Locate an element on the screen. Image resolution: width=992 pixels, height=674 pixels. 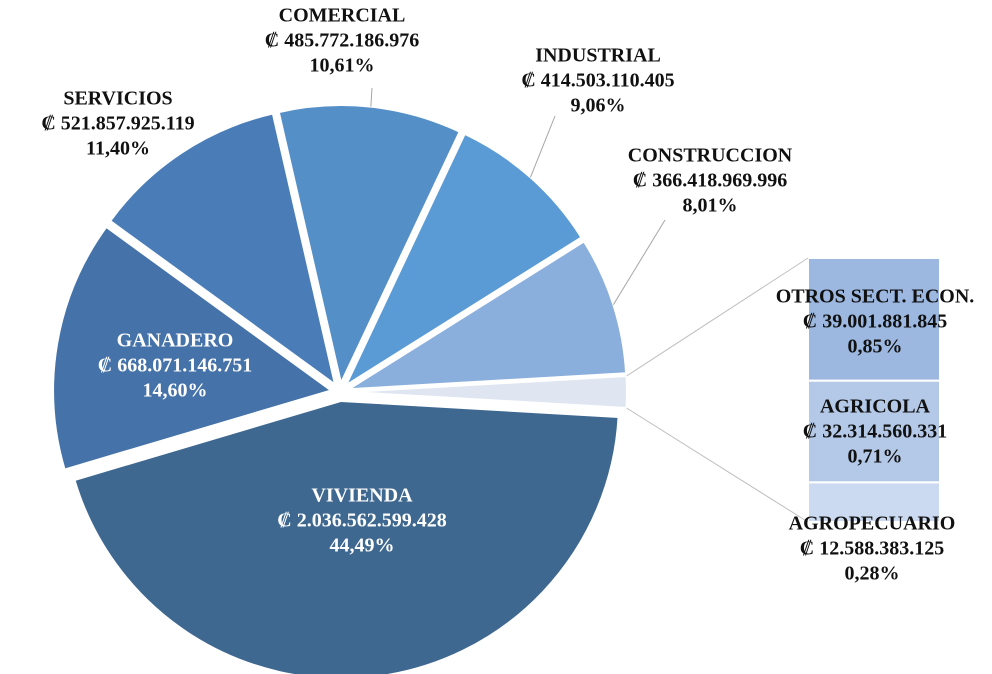
slice-label-name: VIVIENDA is located at coordinates (362, 496).